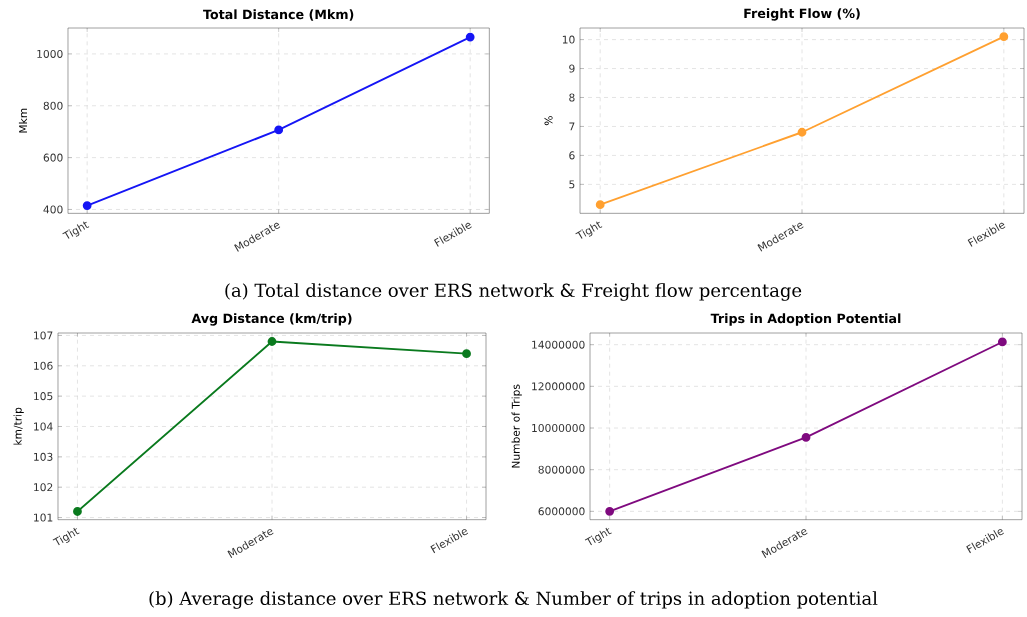 This screenshot has width=1027, height=617. What do you see at coordinates (572, 97) in the screenshot?
I see `y-tick-label: 8` at bounding box center [572, 97].